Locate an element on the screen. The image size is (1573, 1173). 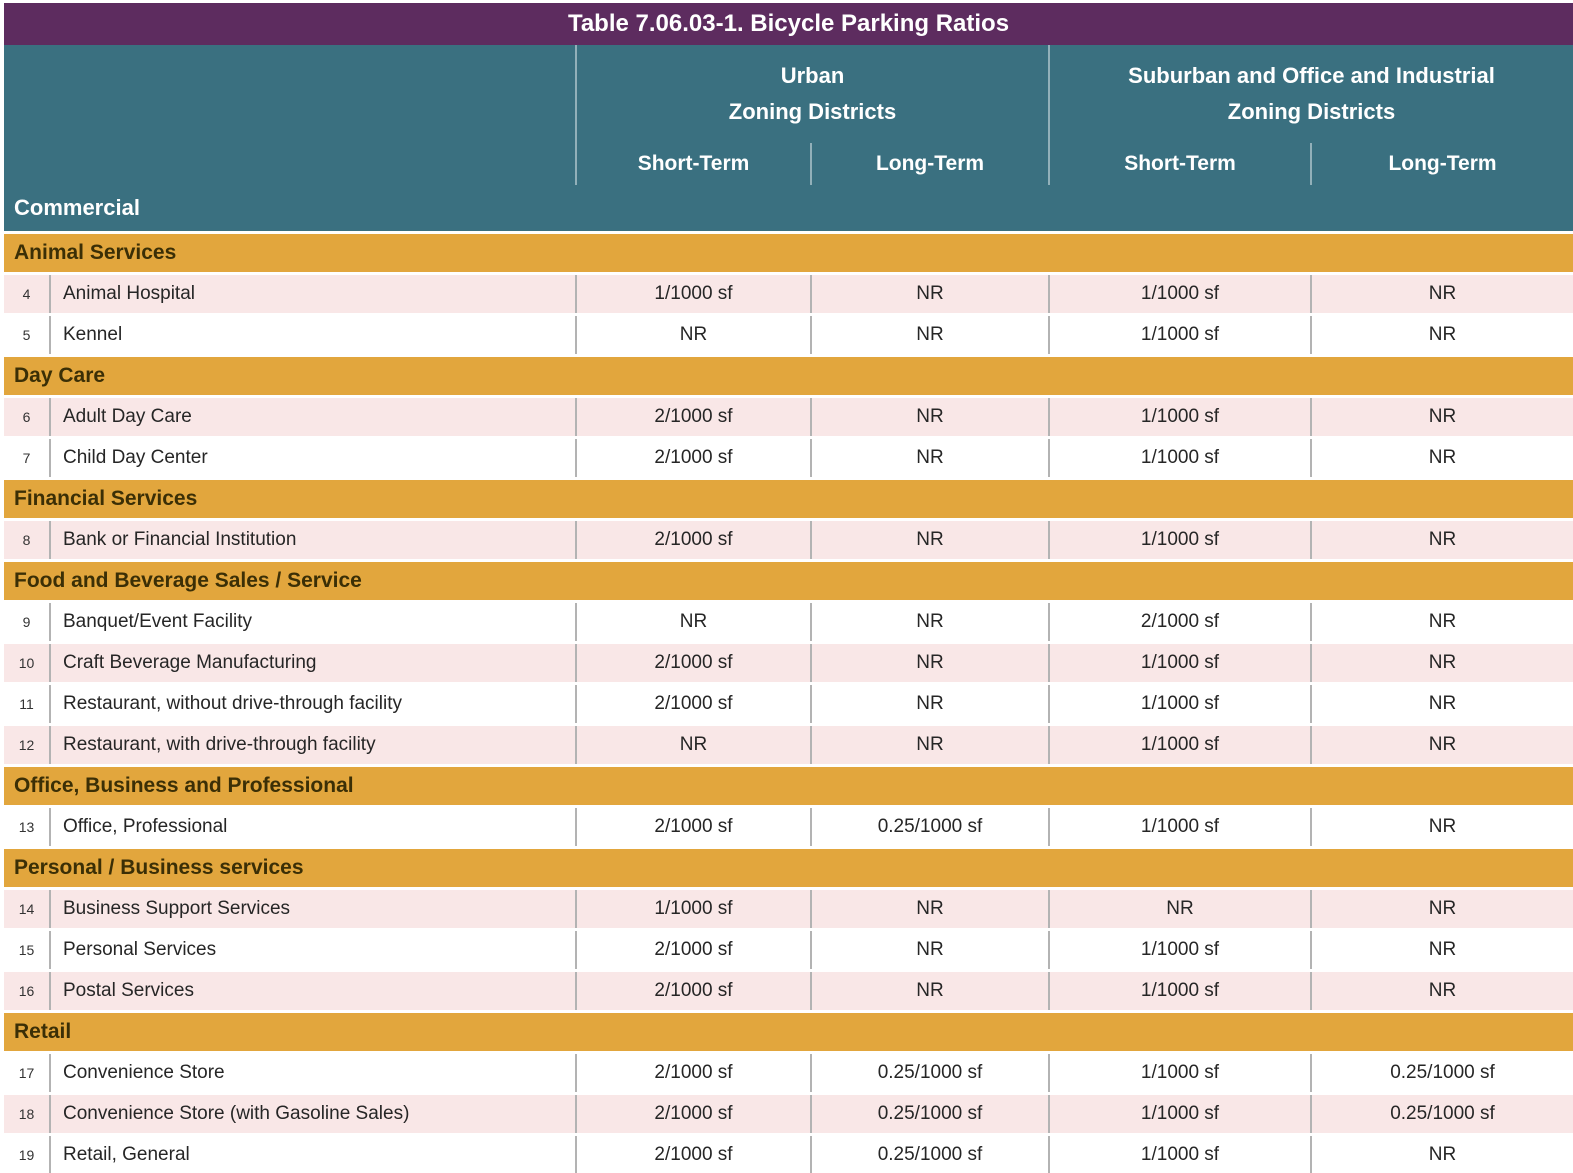
use-name: Business Support Services is located at coordinates (312, 909).